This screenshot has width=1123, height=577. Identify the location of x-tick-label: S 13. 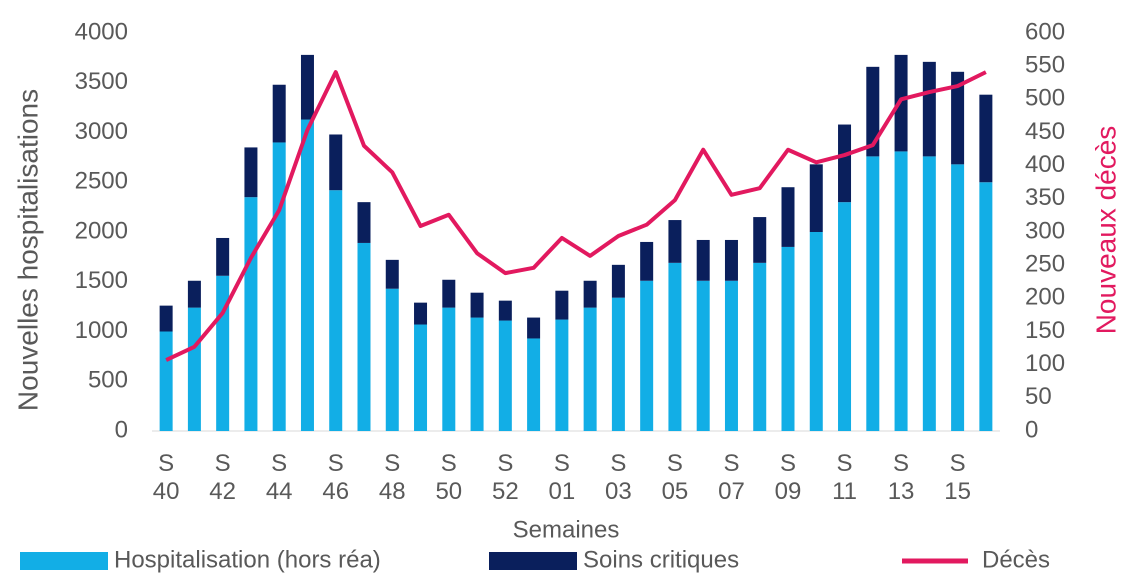
(901, 477).